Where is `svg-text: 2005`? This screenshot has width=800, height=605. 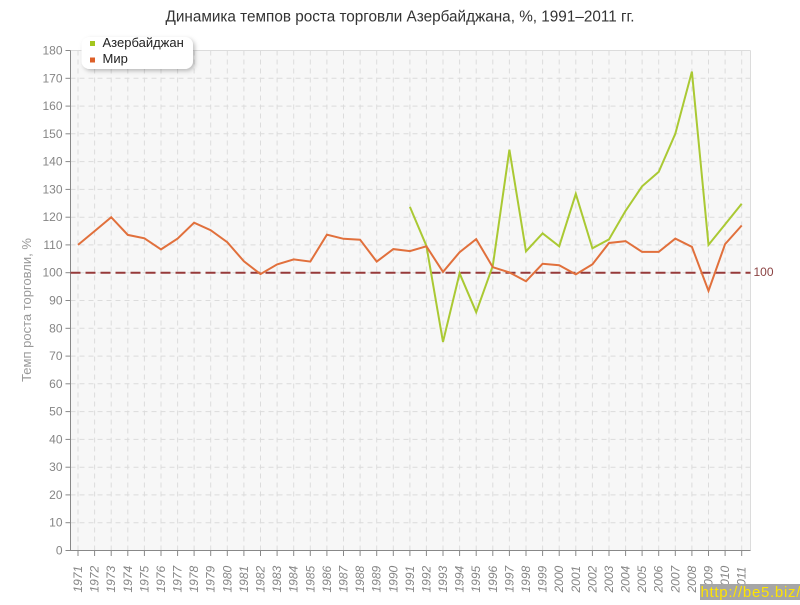
svg-text: 2005 is located at coordinates (642, 579).